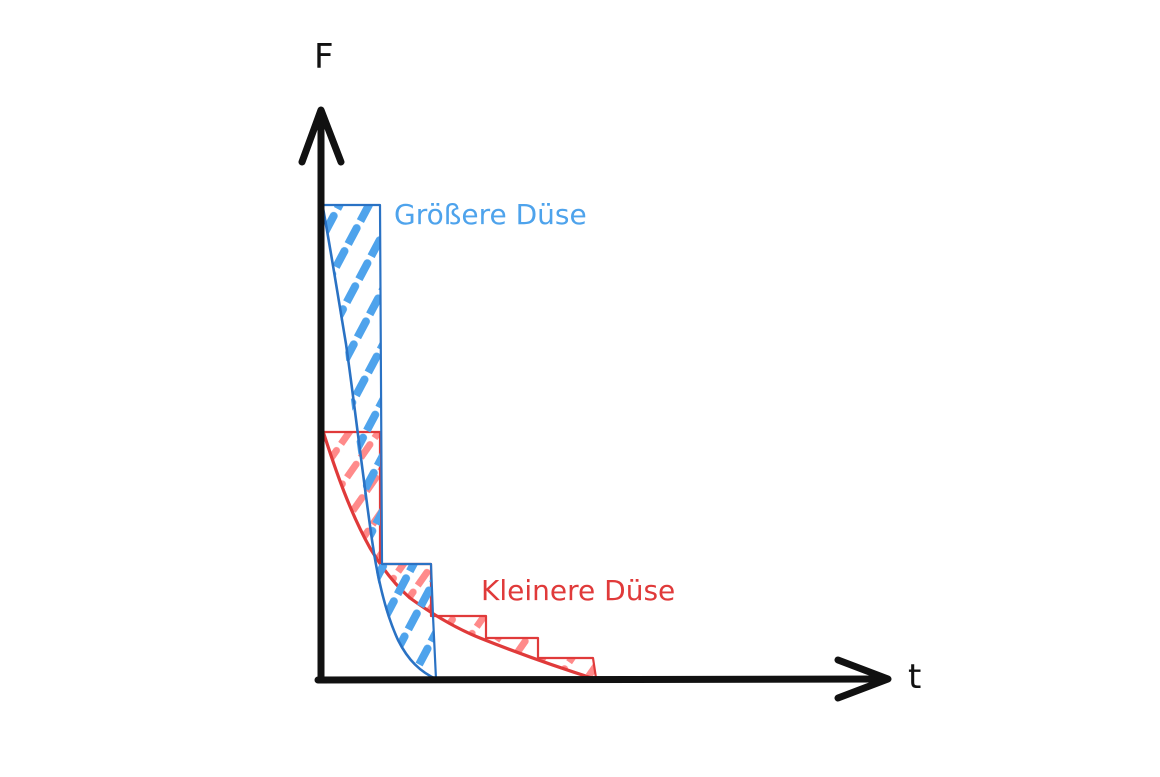 This screenshot has height=777, width=1160. What do you see at coordinates (914, 677) in the screenshot?
I see `x-axis-label: t` at bounding box center [914, 677].